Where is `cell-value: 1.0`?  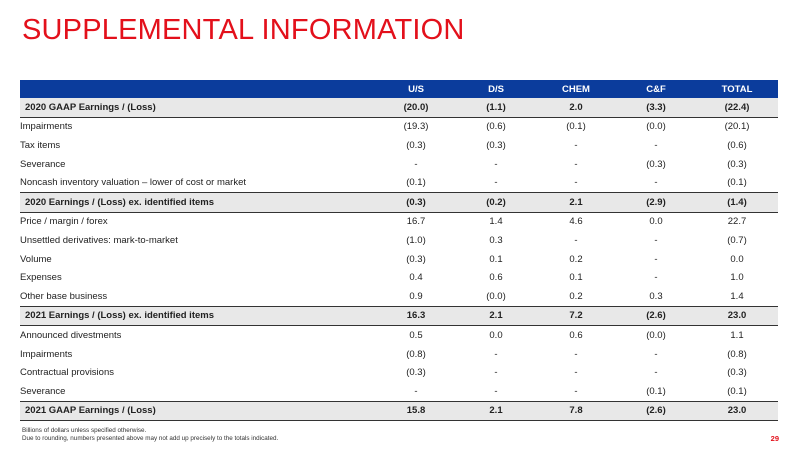
cell-value: 1.0 is located at coordinates (737, 278).